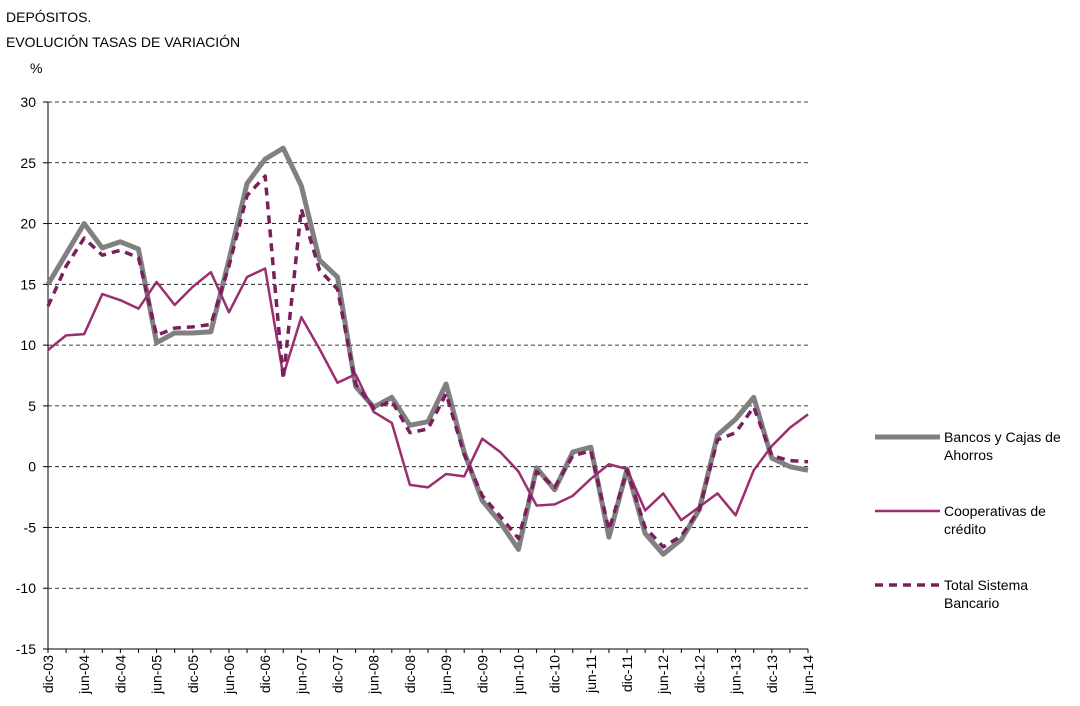  I want to click on x-tick-label: jun-08, so click(374, 675).